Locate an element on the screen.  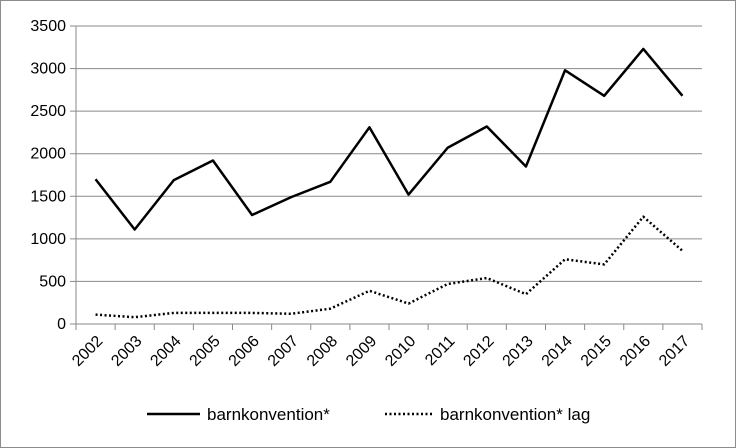
x-tick-label-2017: 2017 is located at coordinates (674, 351).